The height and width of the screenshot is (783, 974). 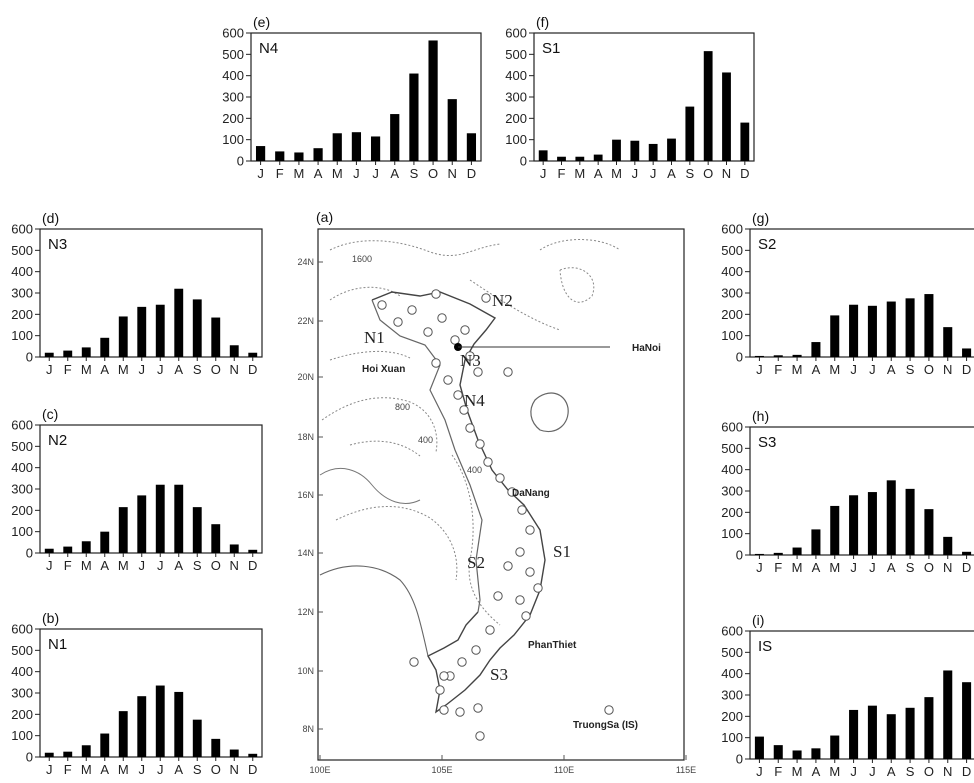 What do you see at coordinates (22, 671) in the screenshot?
I see `y-tick-label: 400` at bounding box center [22, 671].